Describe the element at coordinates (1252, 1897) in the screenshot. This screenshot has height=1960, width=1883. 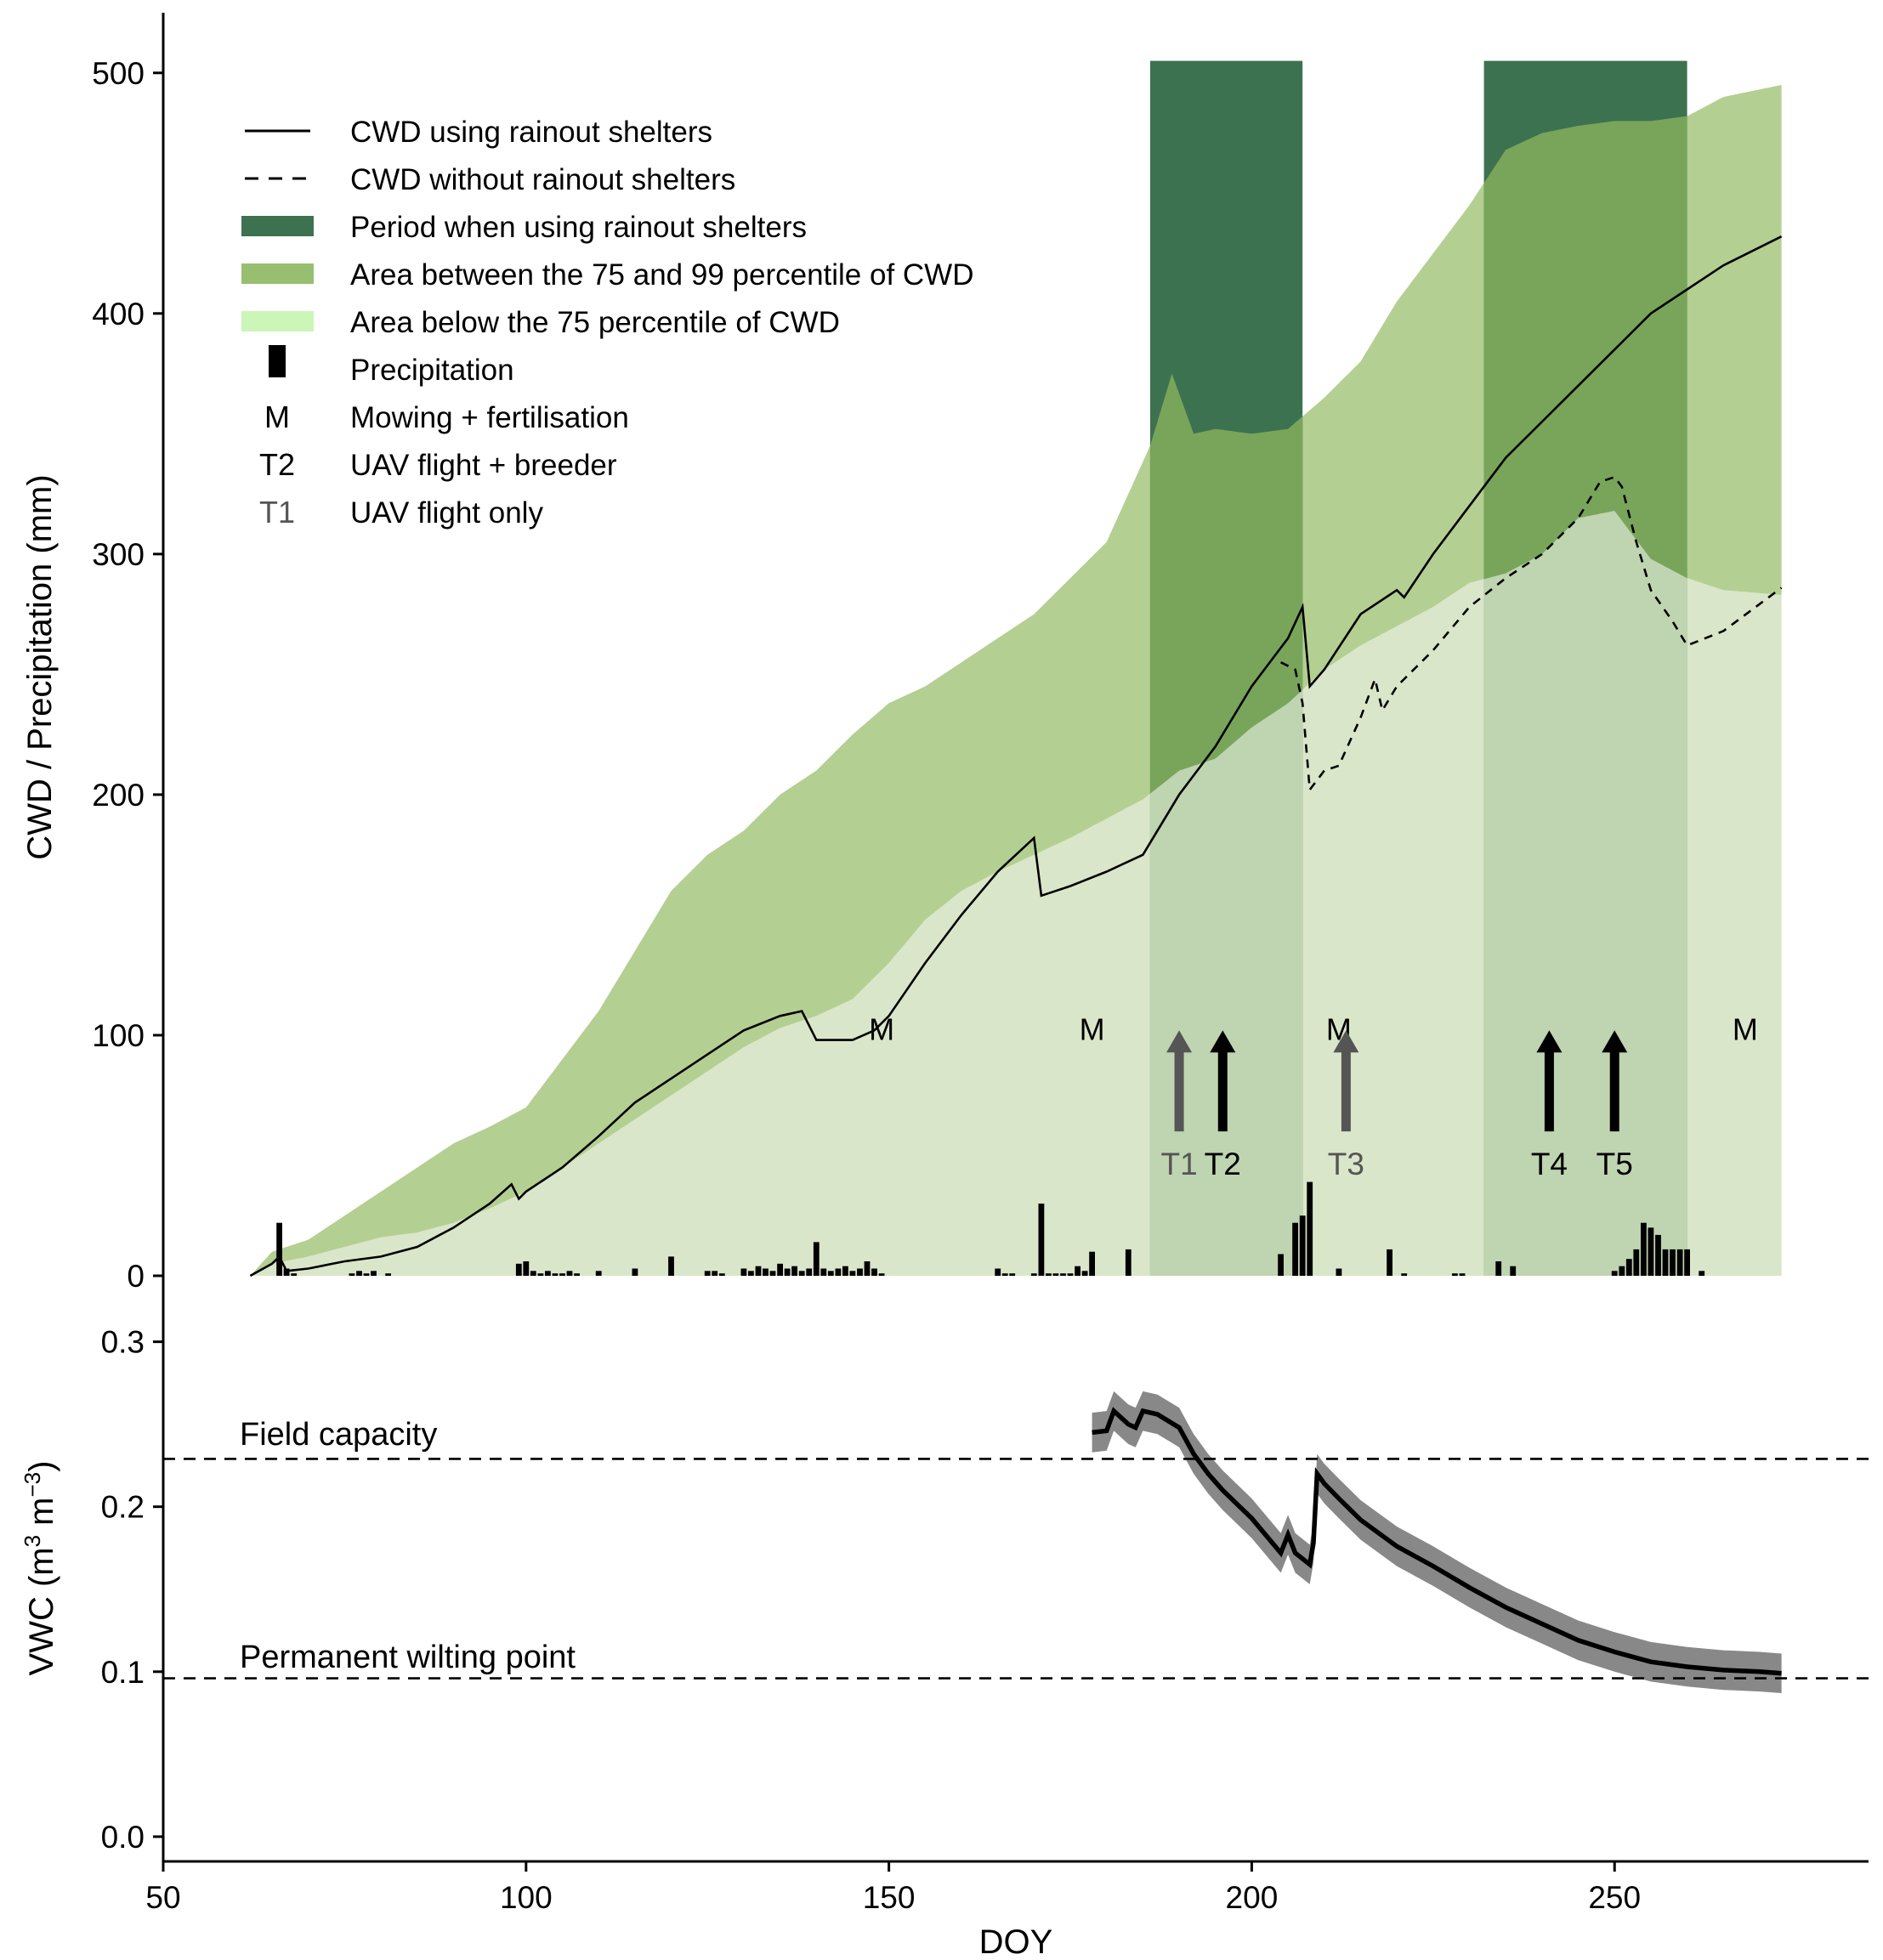
I see `x-tick-label: 200` at that location.